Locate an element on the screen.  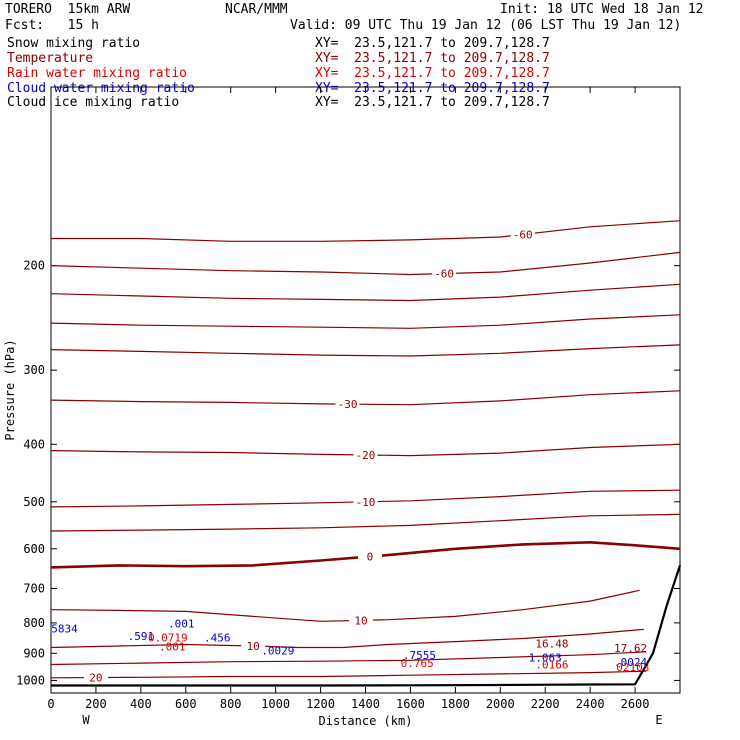
mixing-ratio-label: .591 is located at coordinates (141, 636).